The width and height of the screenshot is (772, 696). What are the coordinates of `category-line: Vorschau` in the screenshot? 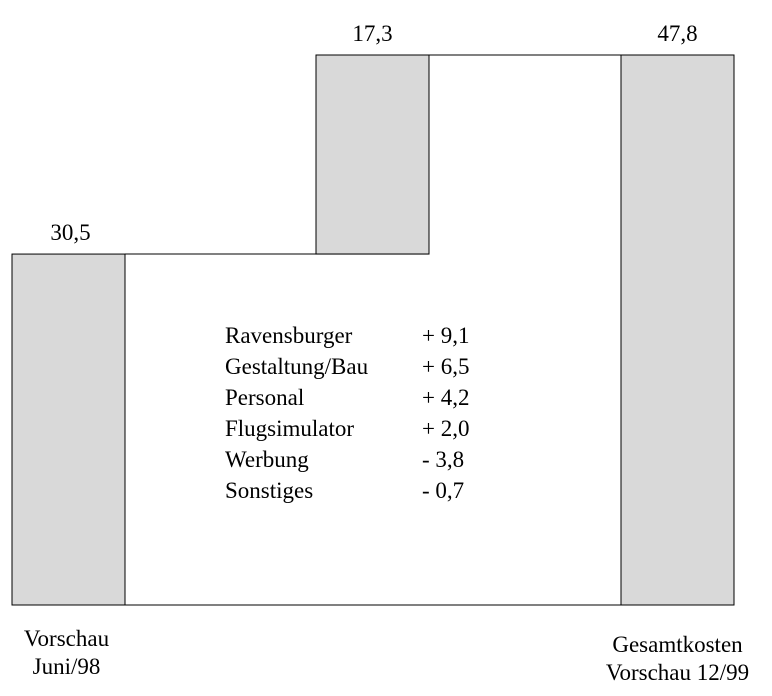 It's located at (67, 638).